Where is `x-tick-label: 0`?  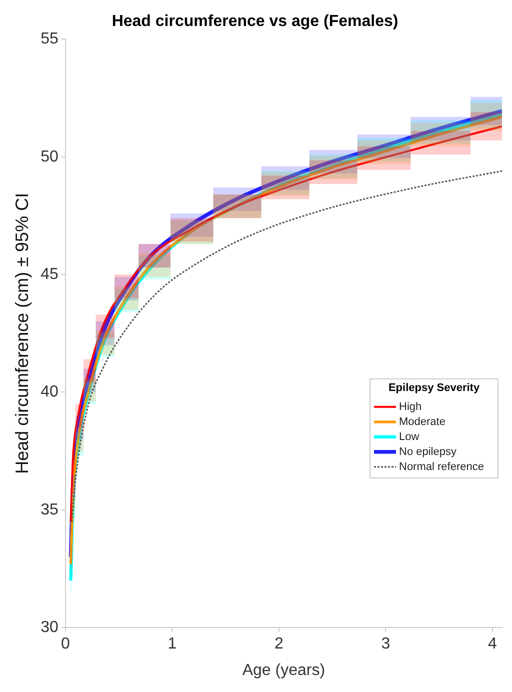
x-tick-label: 0 is located at coordinates (65, 644).